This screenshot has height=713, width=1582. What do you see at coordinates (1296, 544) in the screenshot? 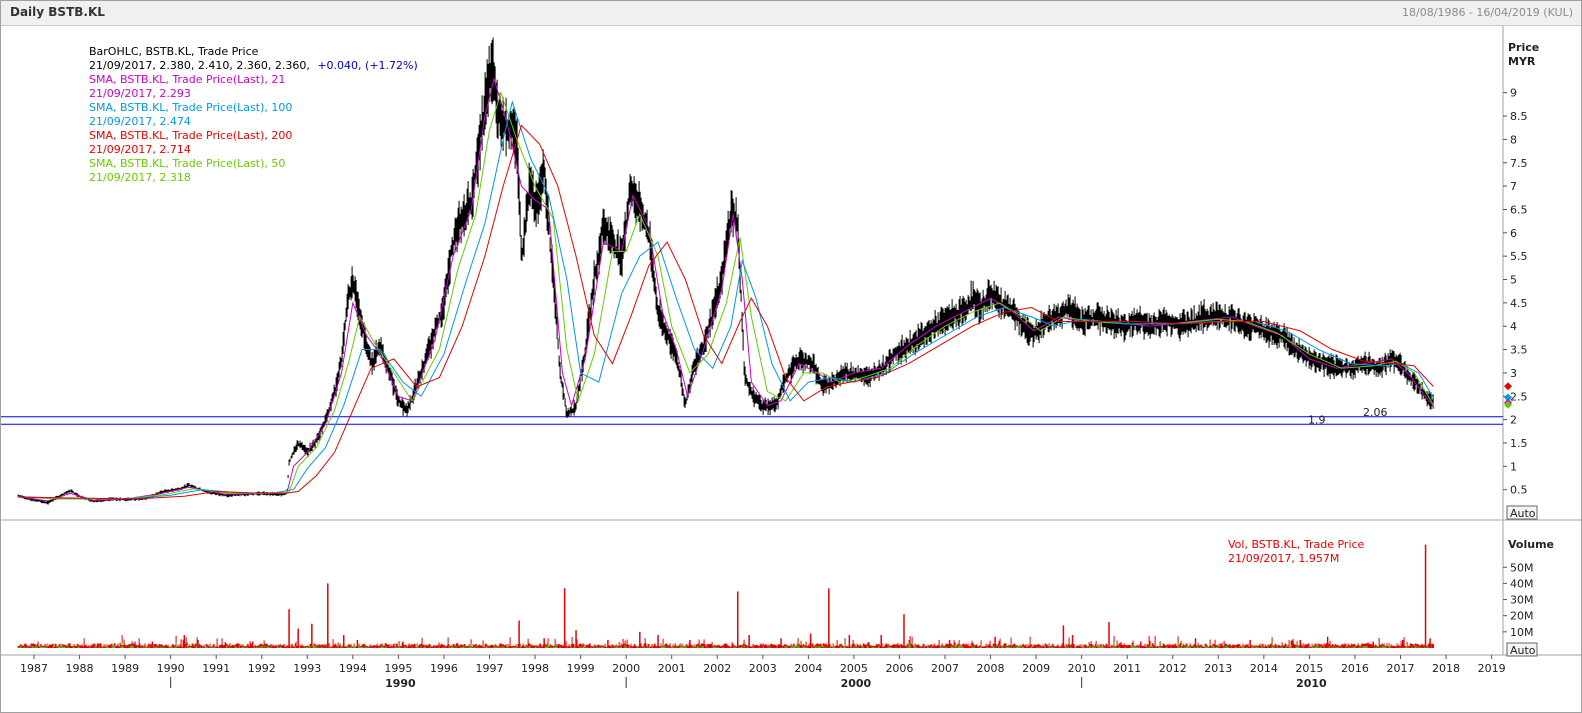
I see `legend-volume-title: Vol, BSTB.KL, Trade Price` at bounding box center [1296, 544].